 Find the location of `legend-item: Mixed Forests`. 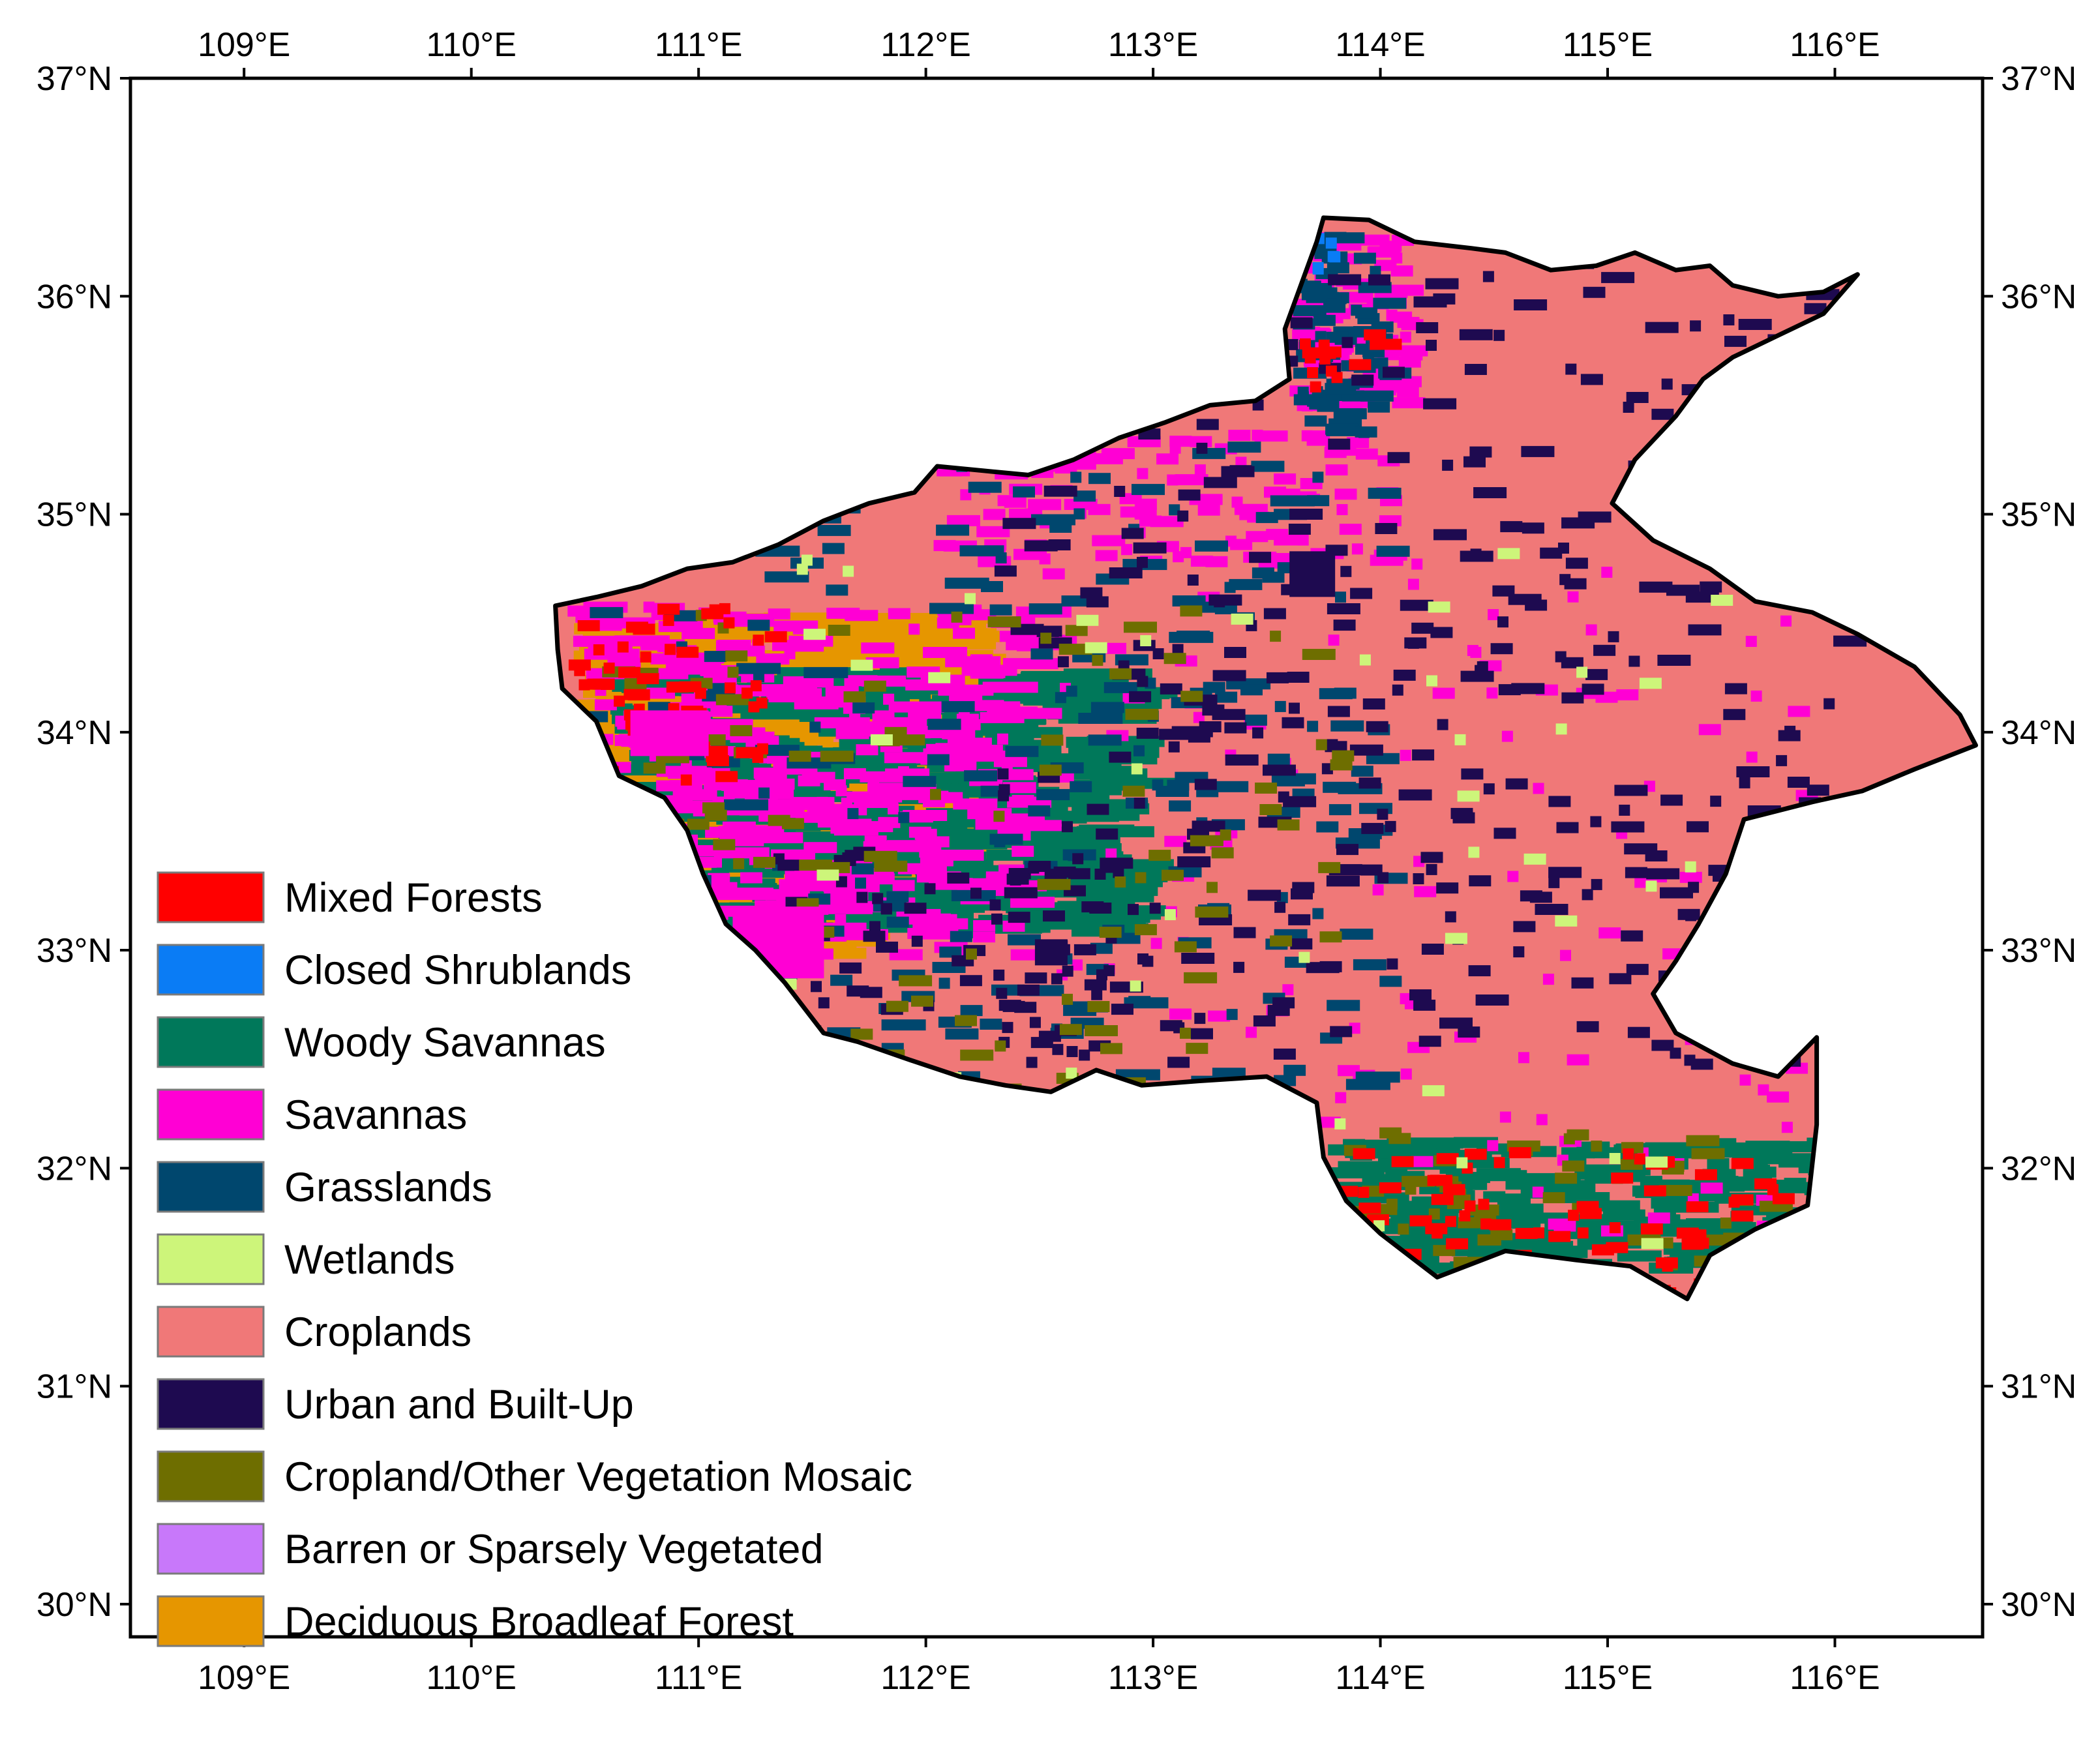

legend-item: Mixed Forests is located at coordinates (350, 897).